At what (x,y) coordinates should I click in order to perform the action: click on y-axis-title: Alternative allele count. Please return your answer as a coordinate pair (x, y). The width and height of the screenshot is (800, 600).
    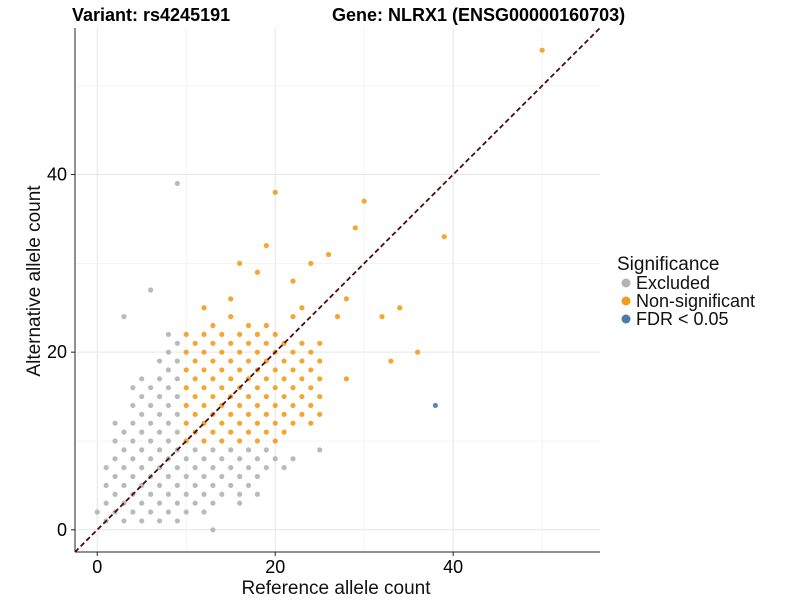
    Looking at the image, I should click on (34, 281).